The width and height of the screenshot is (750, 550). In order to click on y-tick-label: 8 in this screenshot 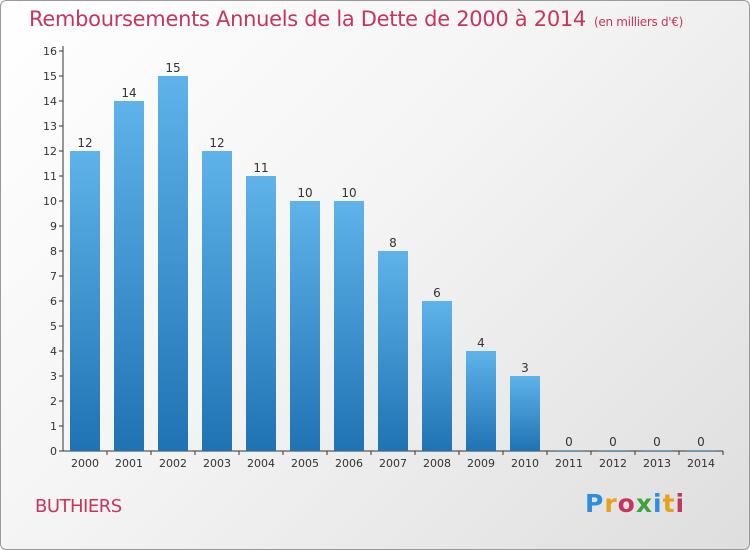, I will do `click(53, 251)`.